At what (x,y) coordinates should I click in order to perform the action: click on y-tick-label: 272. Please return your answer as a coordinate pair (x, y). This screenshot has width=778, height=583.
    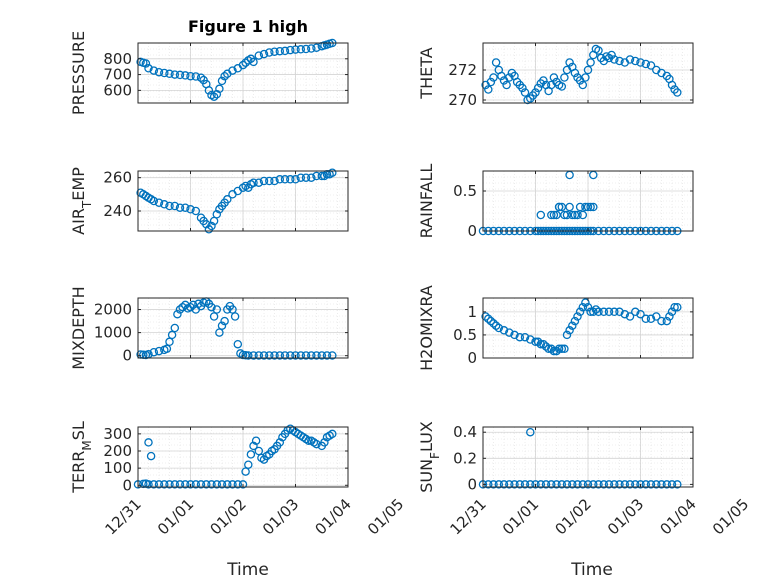
    Looking at the image, I should click on (462, 70).